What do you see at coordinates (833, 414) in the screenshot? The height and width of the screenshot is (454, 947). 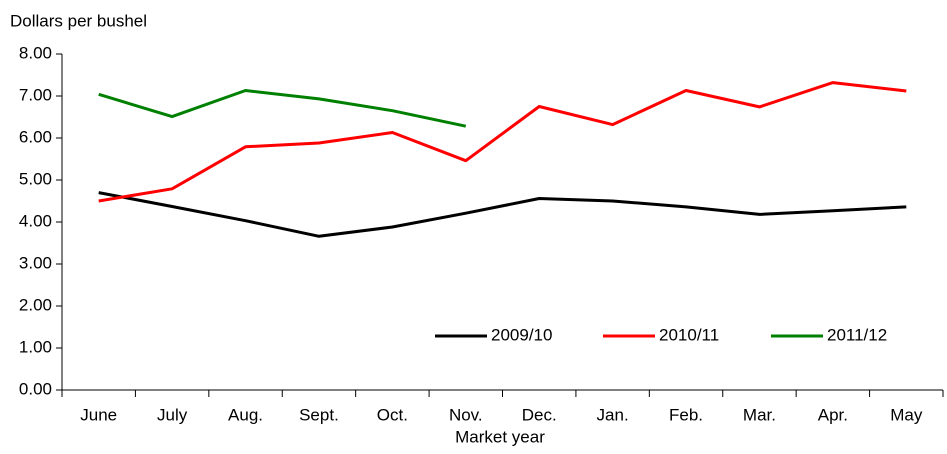 I see `x-tick-label: Apr.` at bounding box center [833, 414].